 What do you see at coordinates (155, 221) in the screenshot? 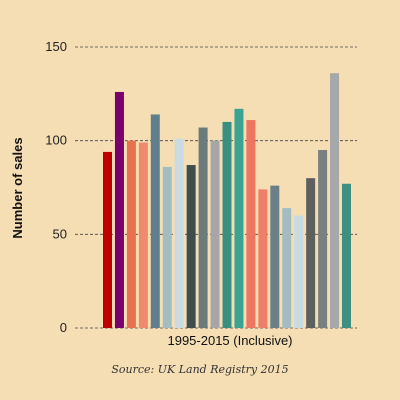
I see `bar-1999` at bounding box center [155, 221].